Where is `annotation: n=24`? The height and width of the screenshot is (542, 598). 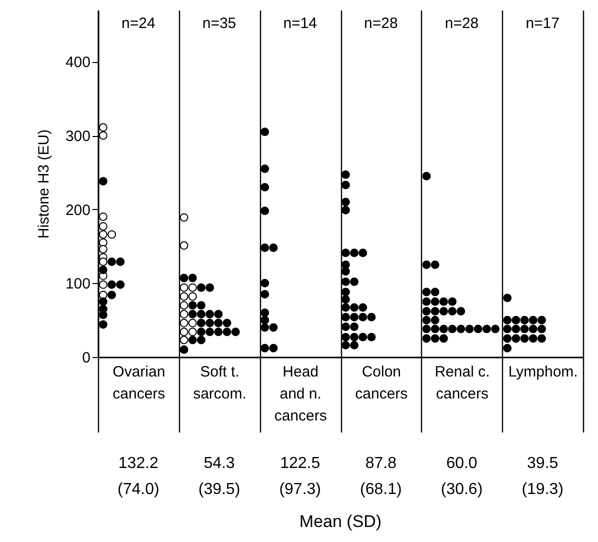
annotation: n=24 is located at coordinates (139, 23).